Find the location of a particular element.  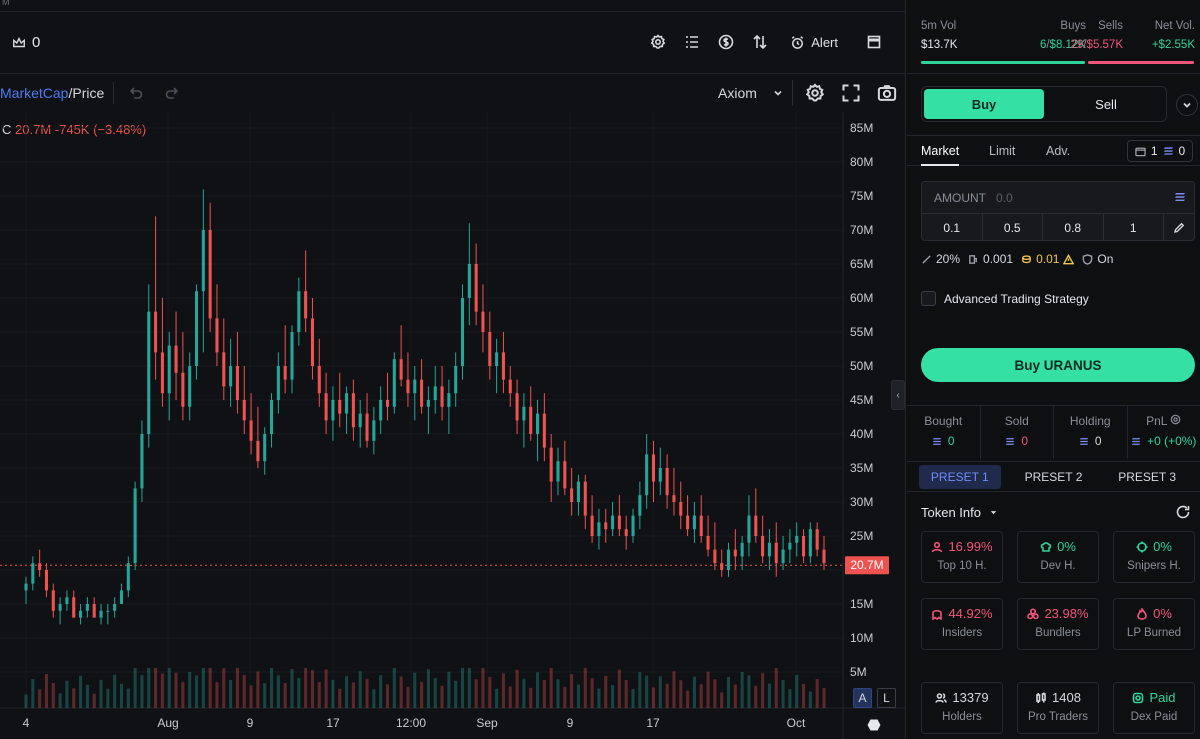

camera-icon is located at coordinates (887, 93).